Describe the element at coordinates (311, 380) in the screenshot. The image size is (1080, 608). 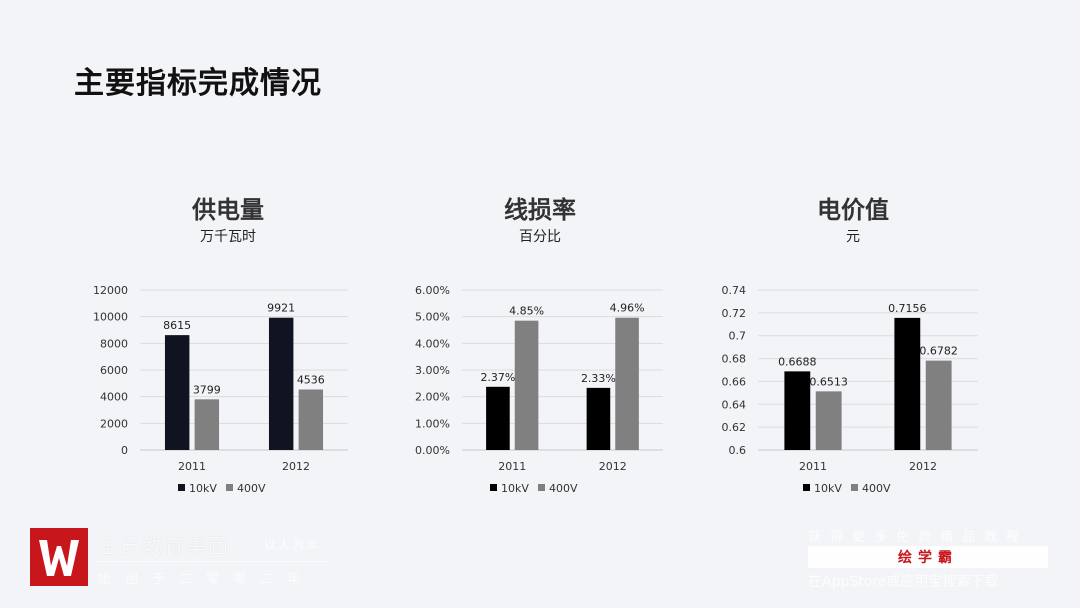
I see `chart-1-data-label: 4536` at that location.